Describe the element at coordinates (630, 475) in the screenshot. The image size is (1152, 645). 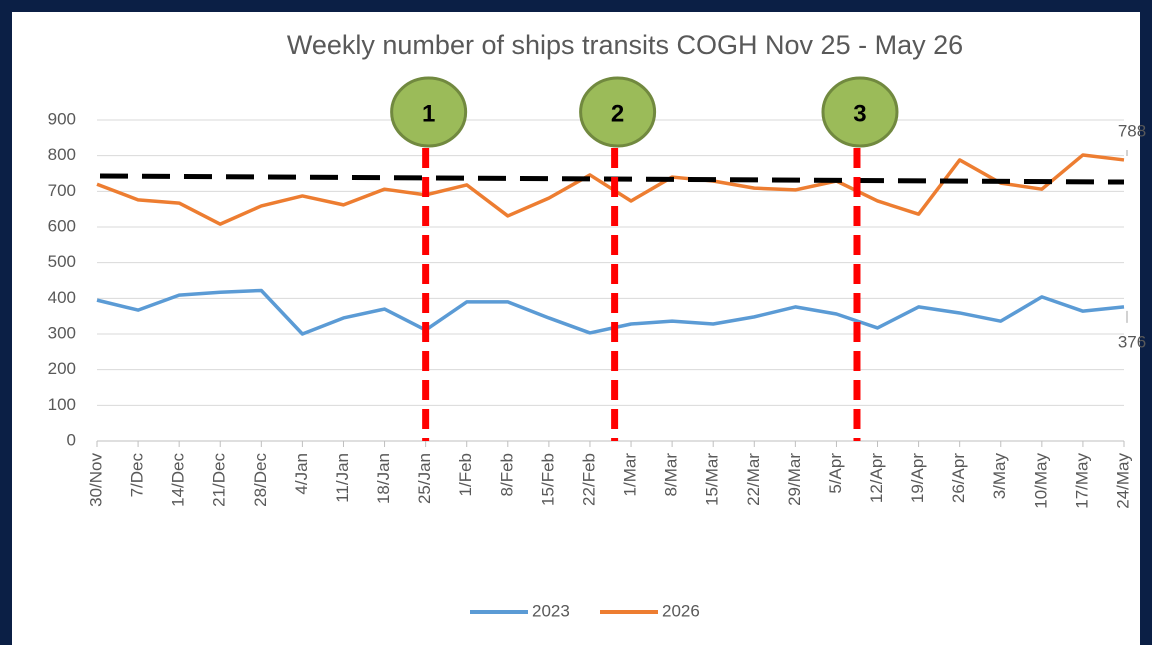
I see `x-tick-label: 1/Mar` at that location.